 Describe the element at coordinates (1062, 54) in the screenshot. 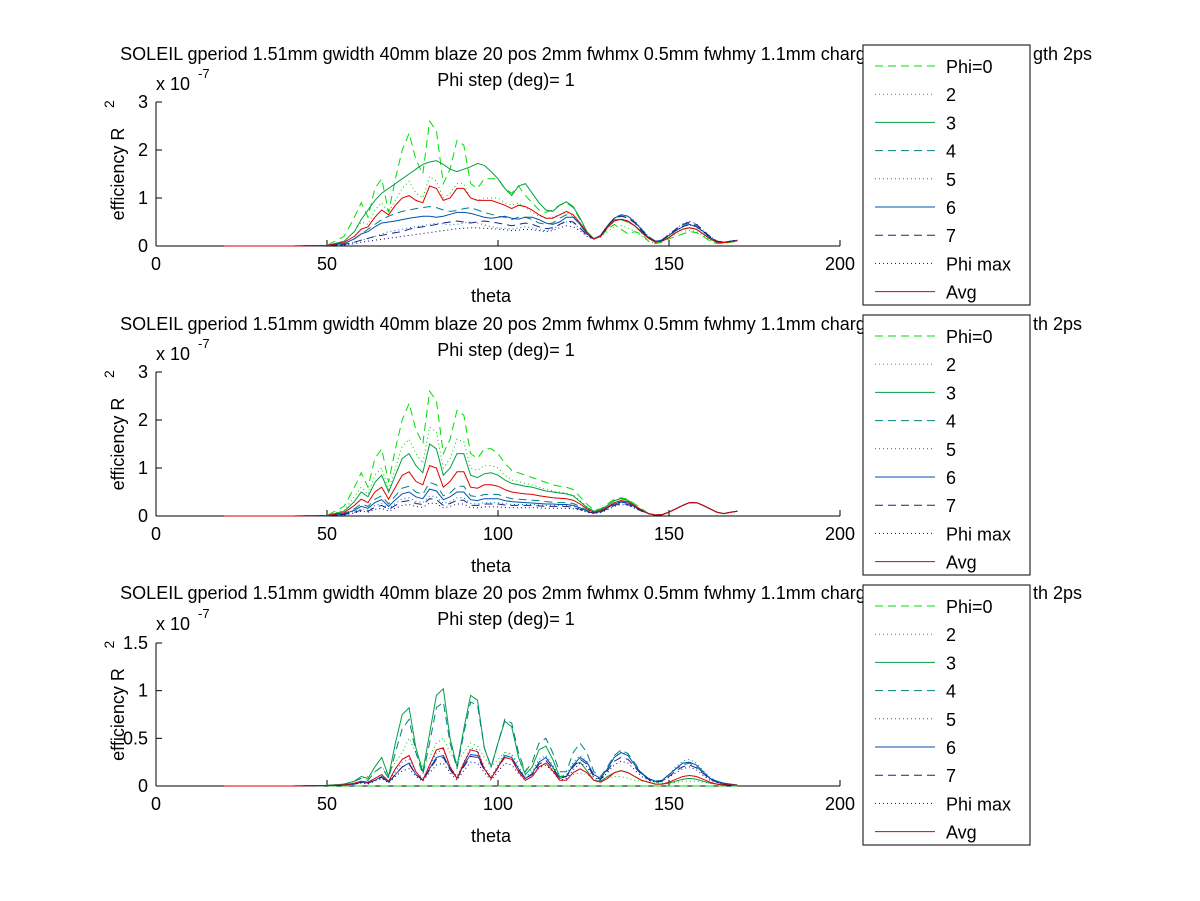

I see `chart-title-tail: gth 2ps` at that location.